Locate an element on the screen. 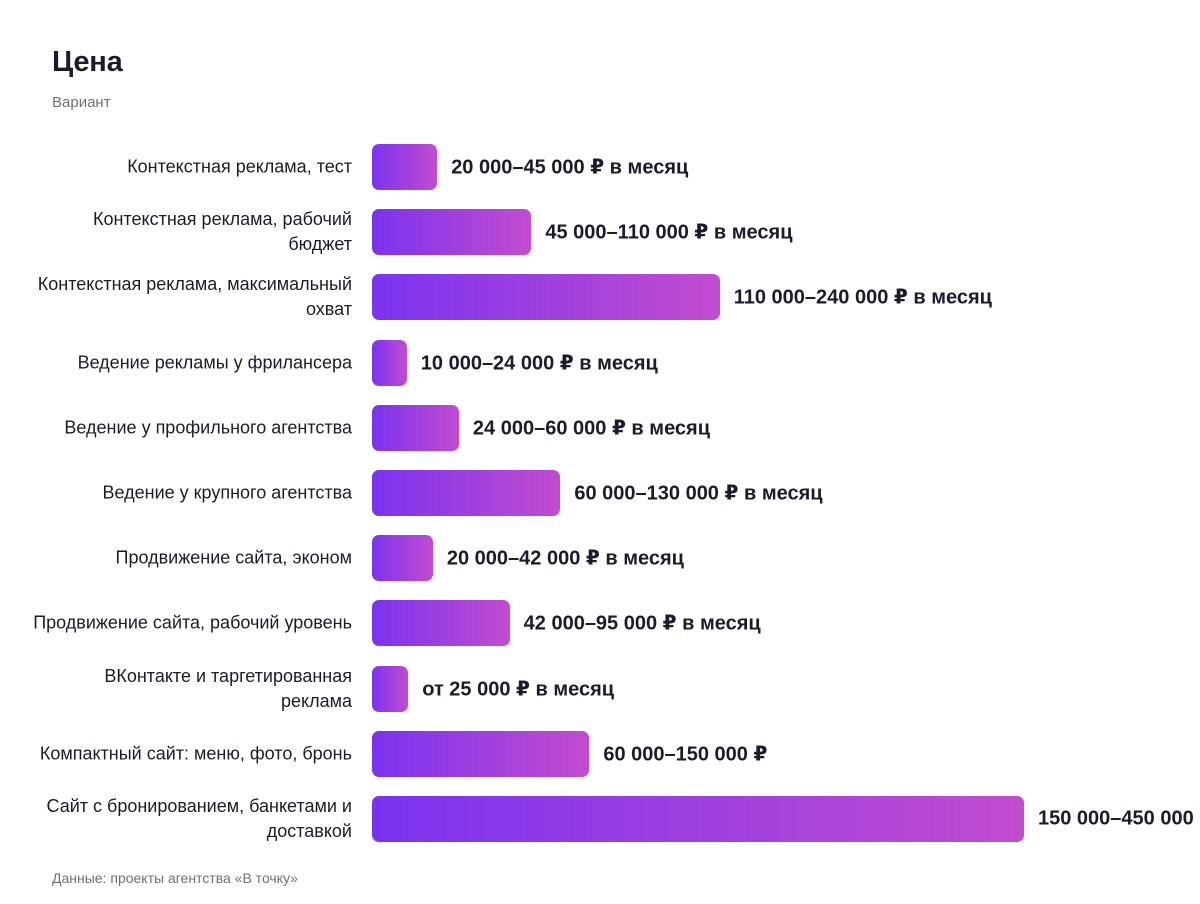 The width and height of the screenshot is (1200, 904). category-label: Продвижение сайта, рабочий уровень is located at coordinates (192, 622).